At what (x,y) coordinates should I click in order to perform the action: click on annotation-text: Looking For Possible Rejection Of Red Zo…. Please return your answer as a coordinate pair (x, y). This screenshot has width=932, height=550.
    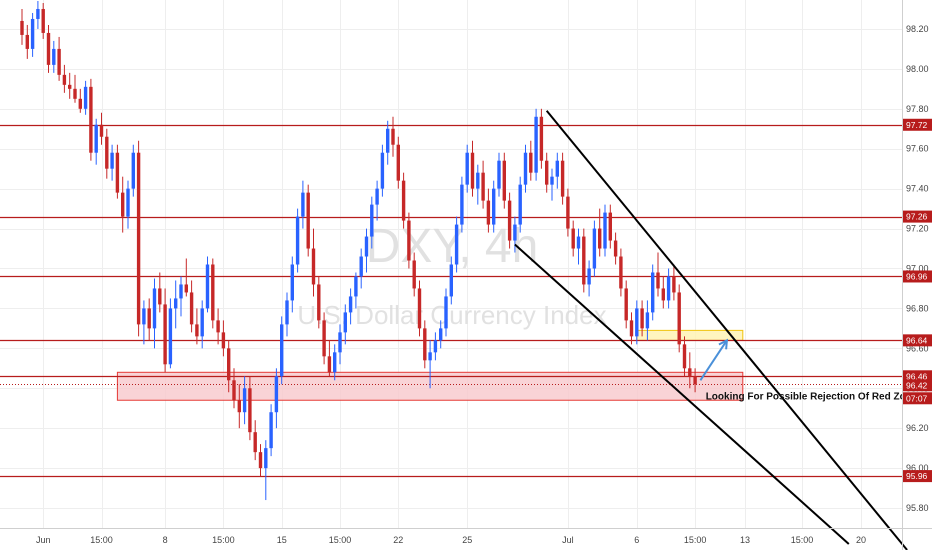
    Looking at the image, I should click on (812, 396).